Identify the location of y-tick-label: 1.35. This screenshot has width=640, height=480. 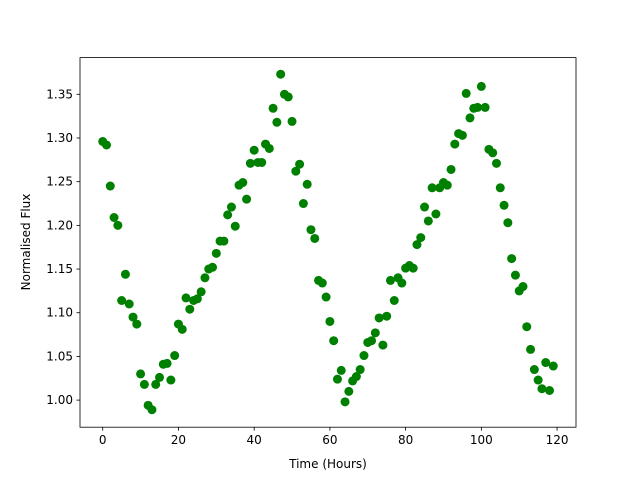
(59, 94).